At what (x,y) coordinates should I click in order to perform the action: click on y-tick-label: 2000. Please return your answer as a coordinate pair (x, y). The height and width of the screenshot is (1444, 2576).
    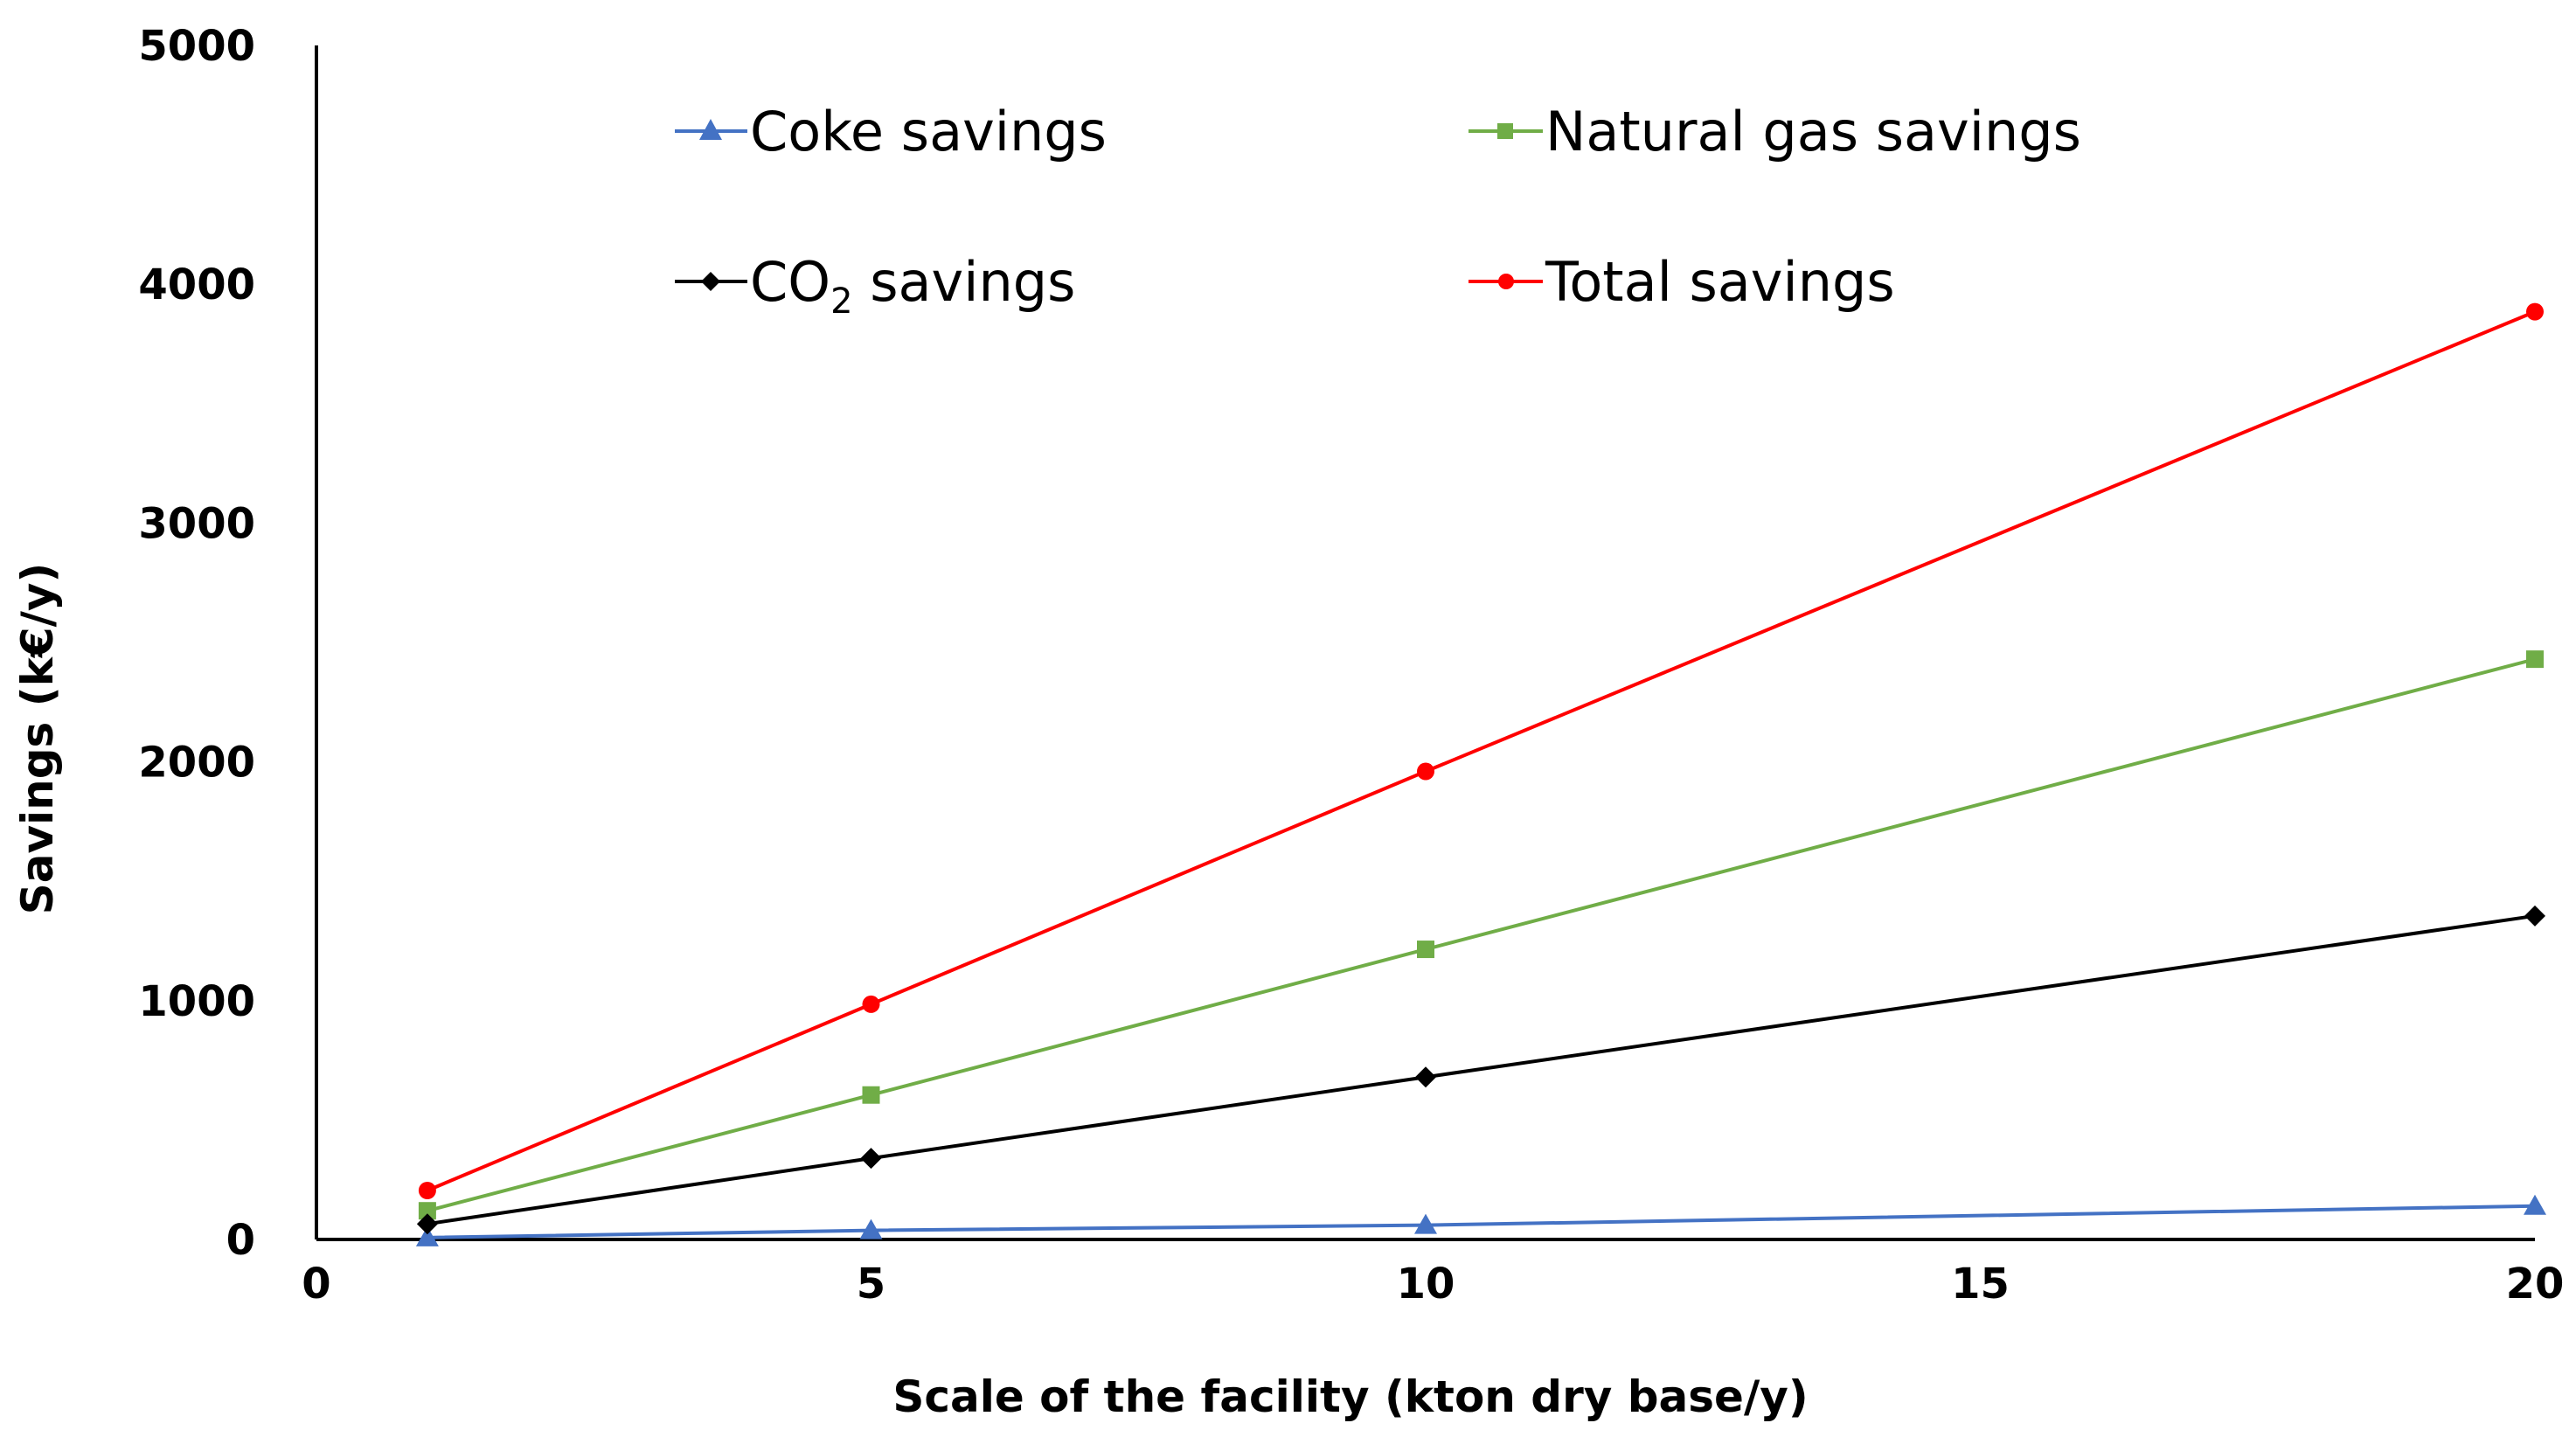
    Looking at the image, I should click on (196, 763).